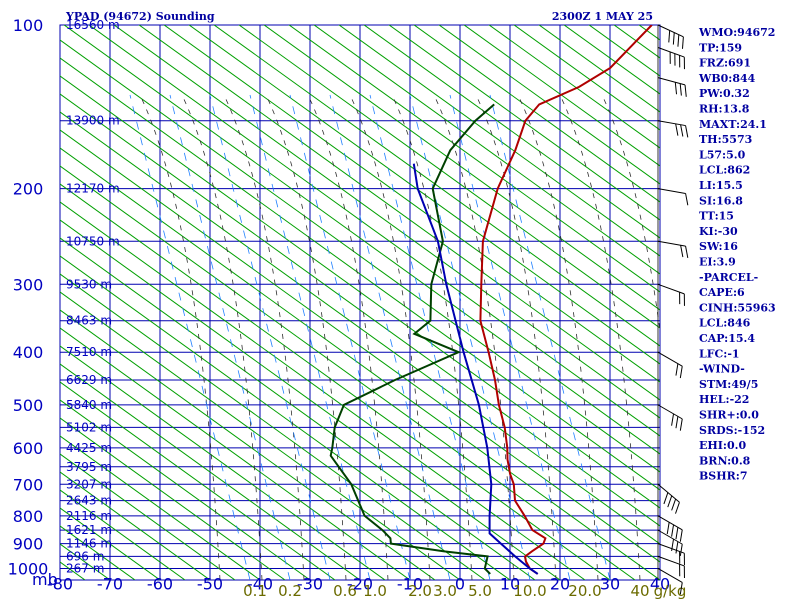 This screenshot has height=600, width=800. I want to click on height-label: 16560 m, so click(93, 25).